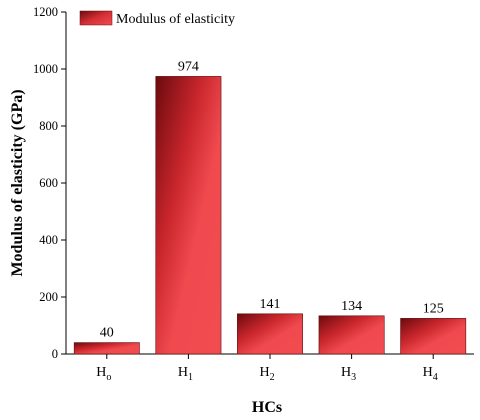 Image resolution: width=480 pixels, height=420 pixels. Describe the element at coordinates (48, 297) in the screenshot. I see `y-tick-label: 200` at that location.